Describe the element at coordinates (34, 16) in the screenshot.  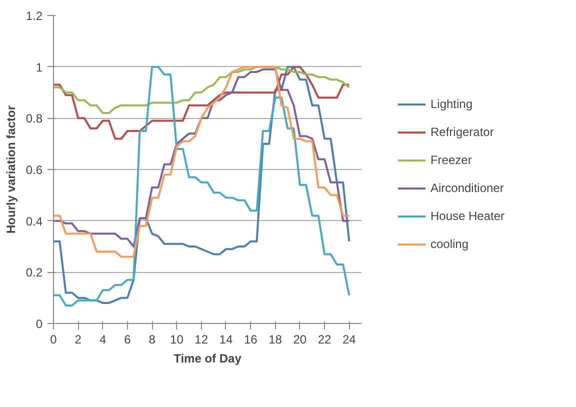
I see `y-tick-label: 1.2` at that location.